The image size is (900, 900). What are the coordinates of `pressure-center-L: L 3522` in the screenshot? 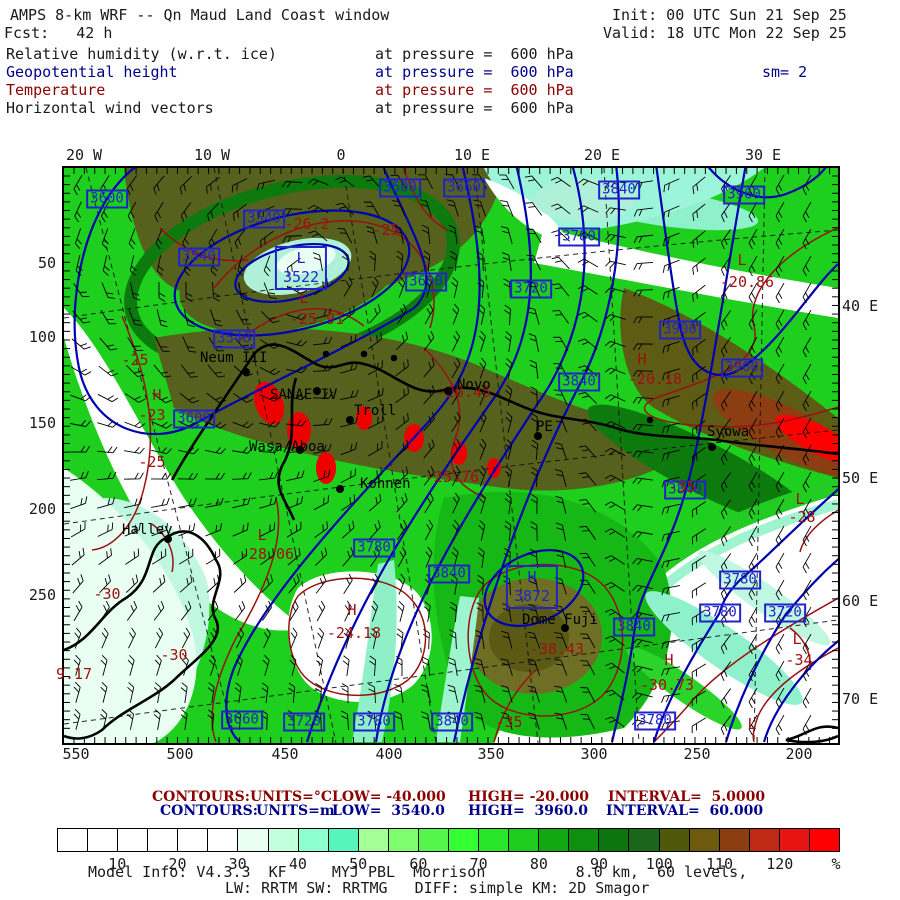 It's located at (301, 268).